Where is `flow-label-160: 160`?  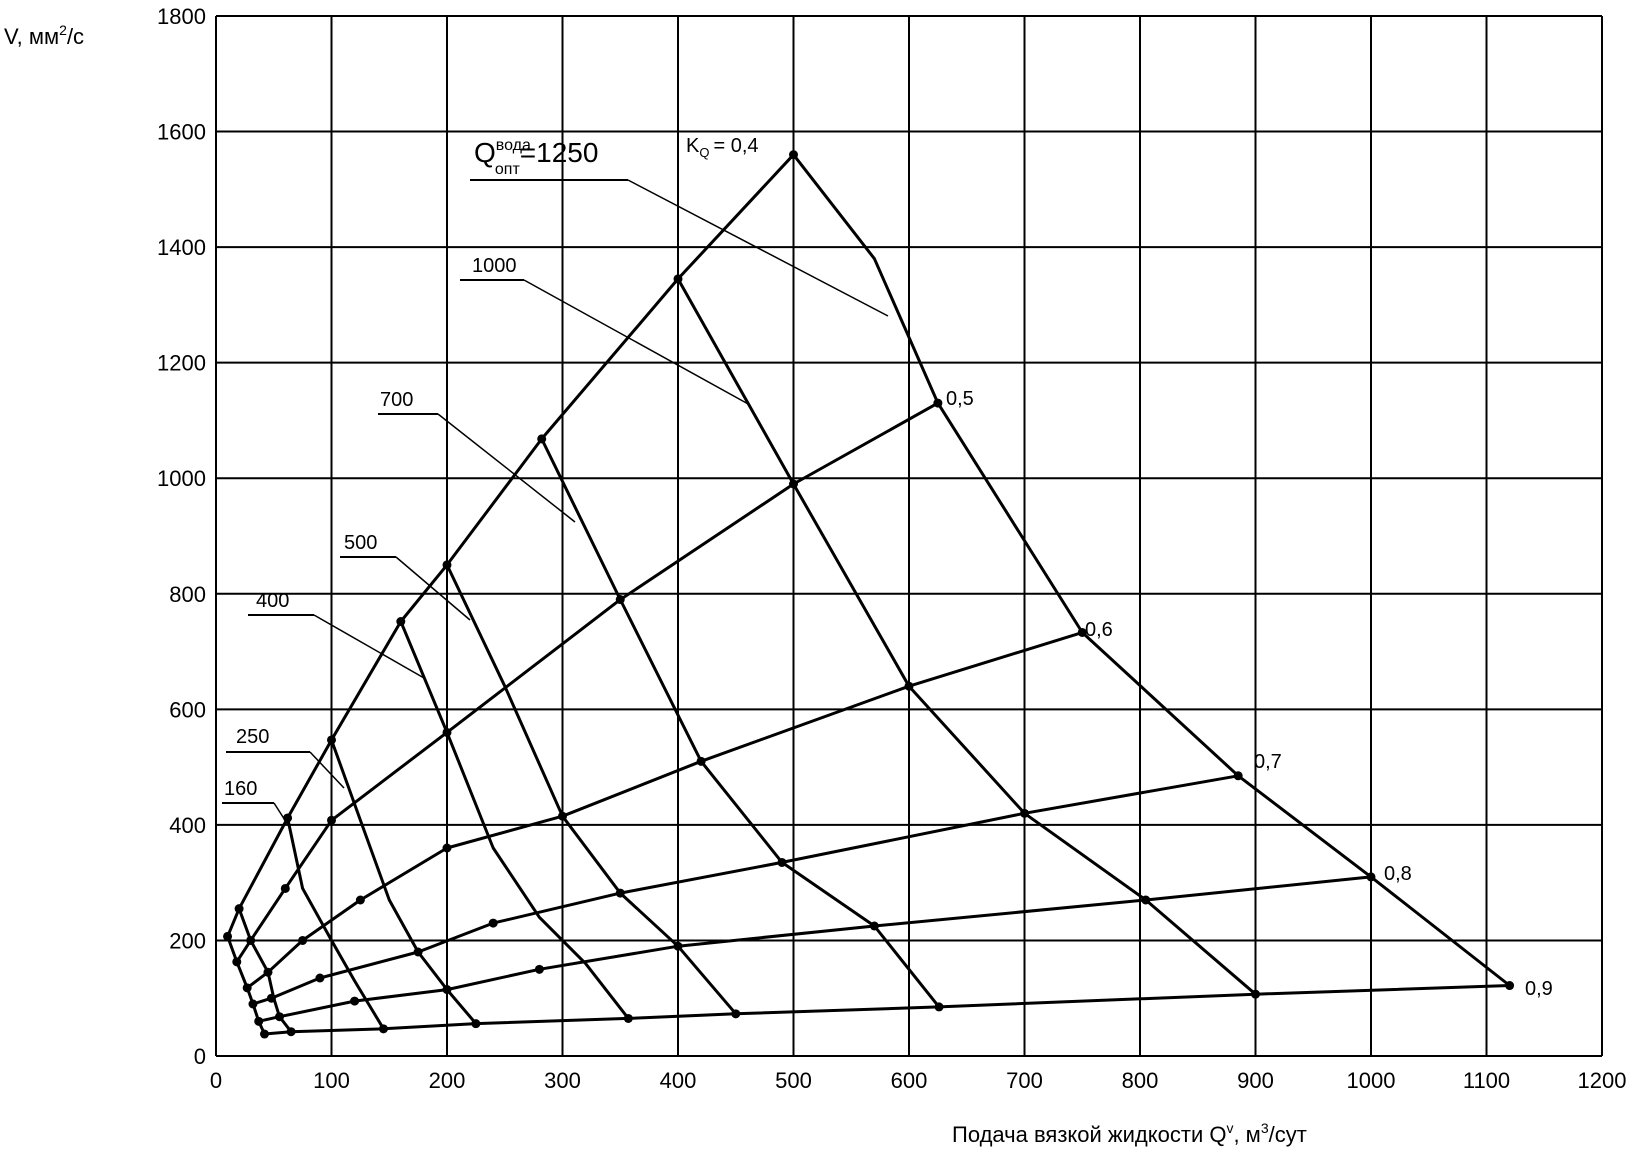
flow-label-160: 160 is located at coordinates (240, 789).